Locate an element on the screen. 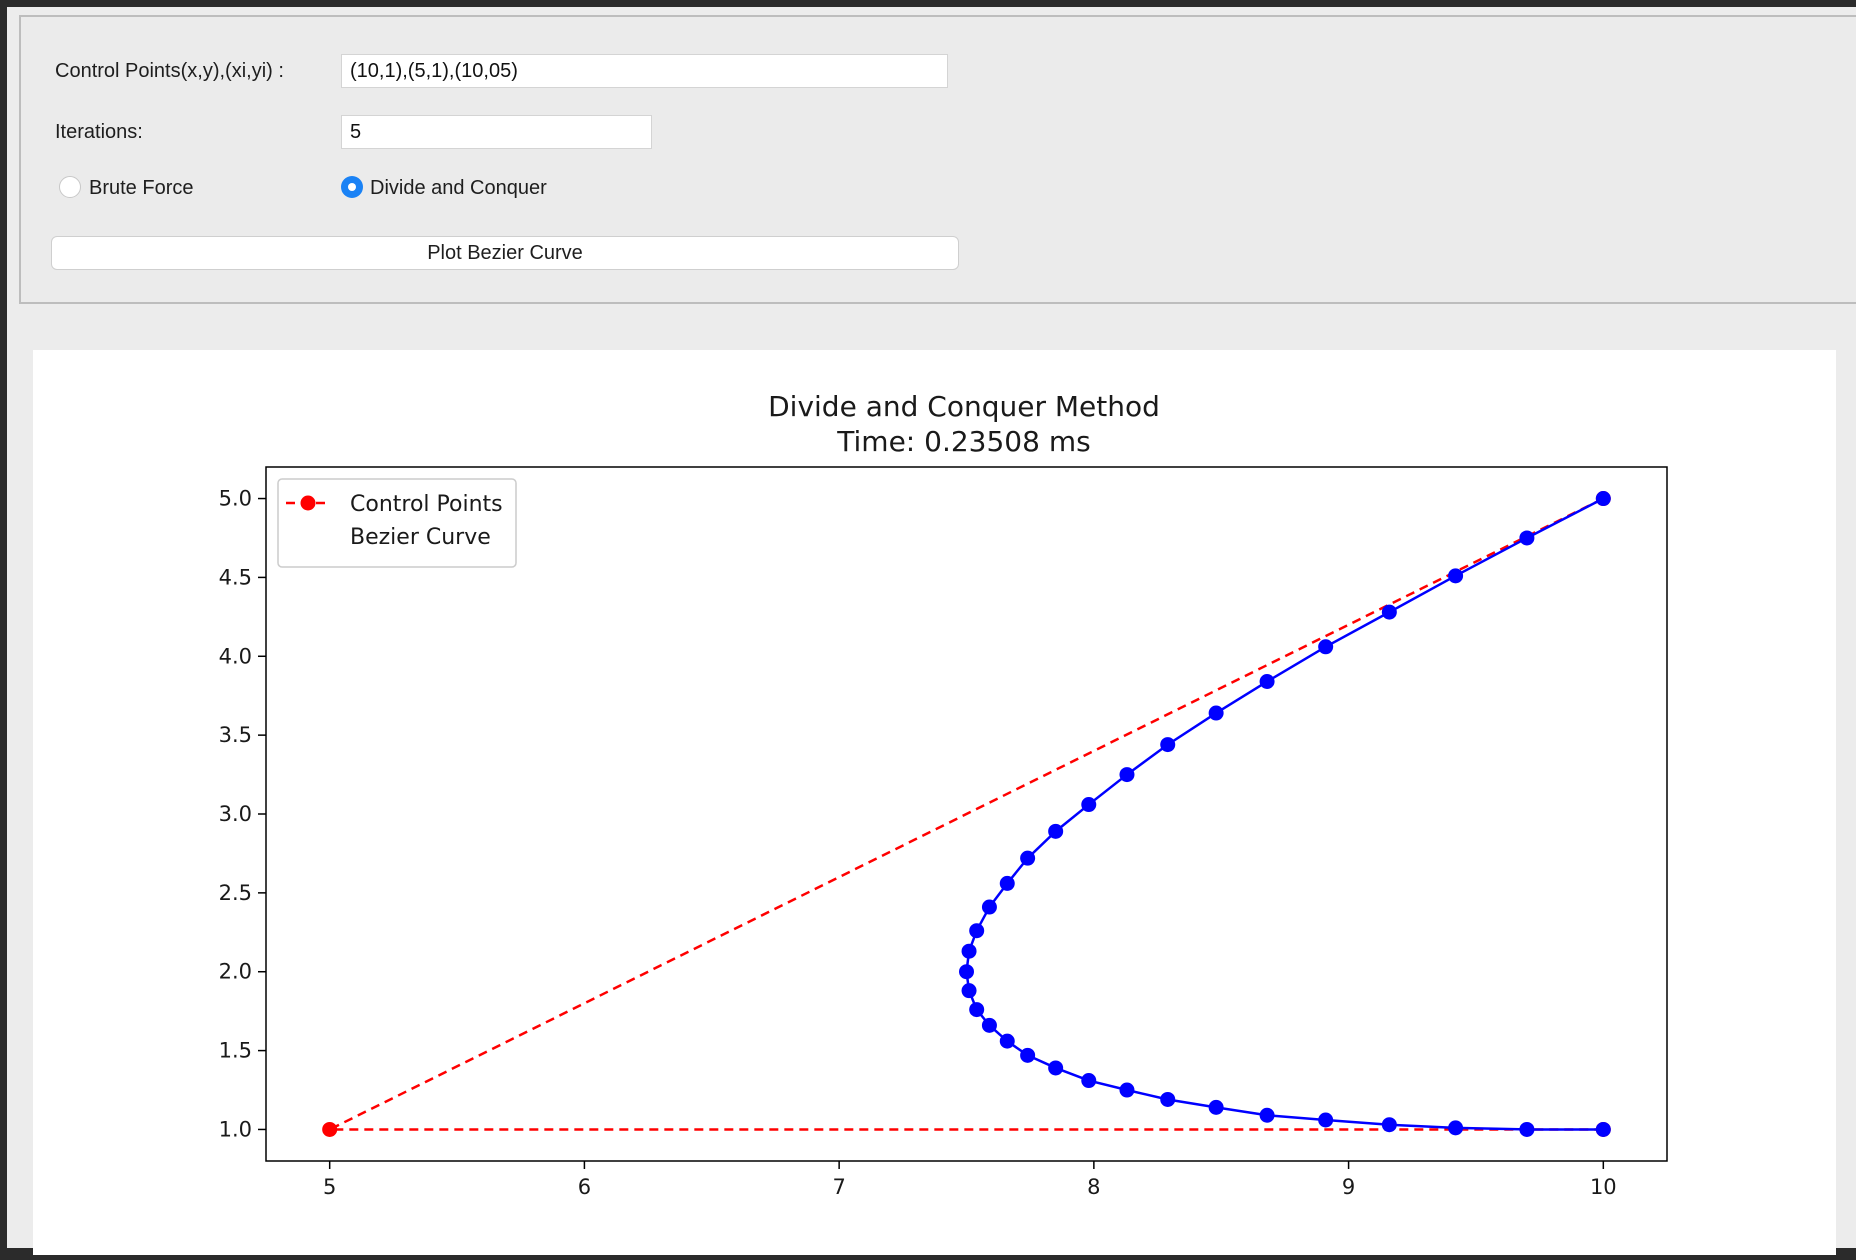 This screenshot has height=1260, width=1856. x-tick-label: 8 is located at coordinates (1093, 1187).